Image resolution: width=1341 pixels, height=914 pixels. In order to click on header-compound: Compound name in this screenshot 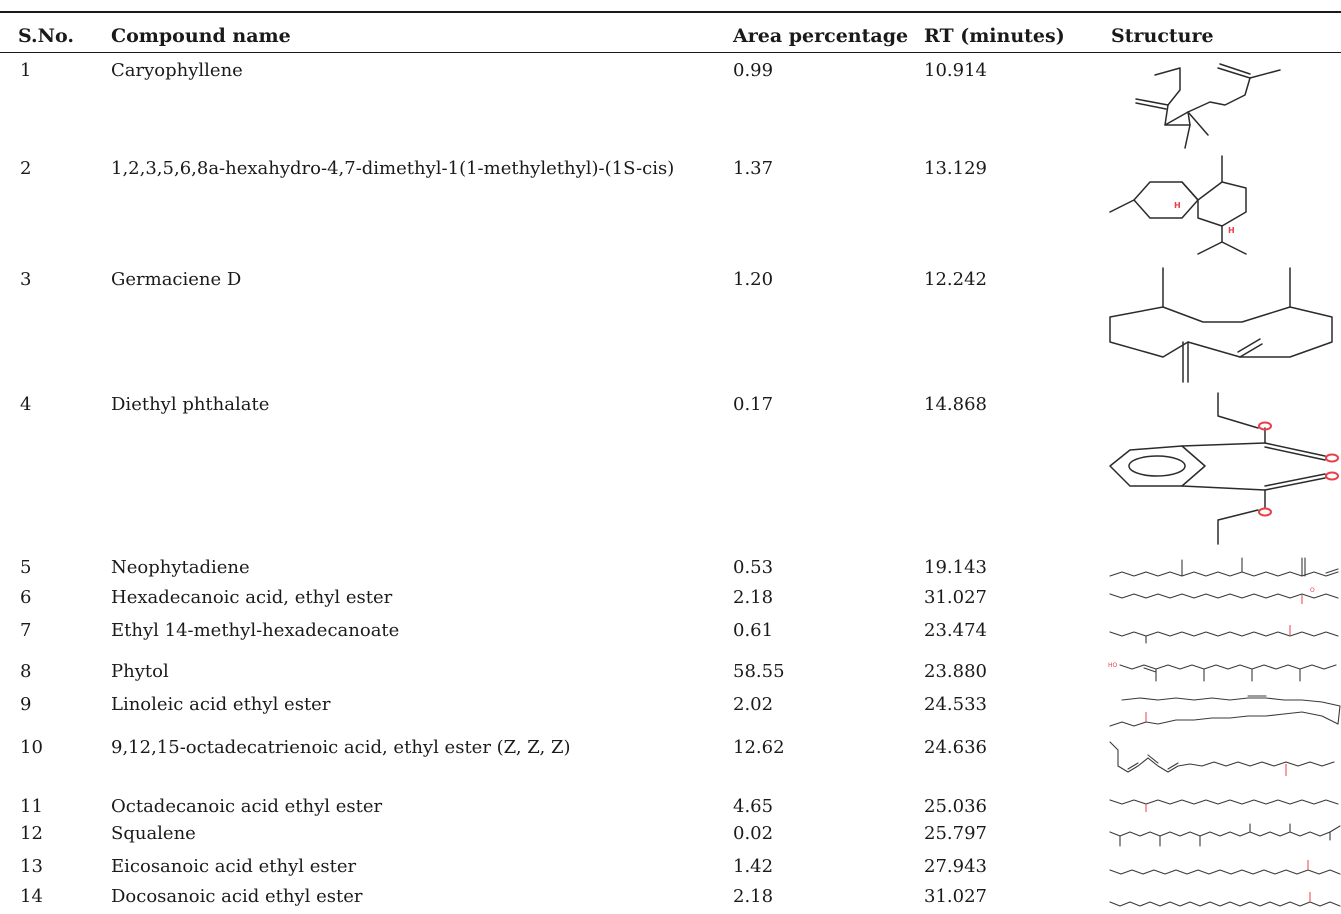, I will do `click(201, 36)`.